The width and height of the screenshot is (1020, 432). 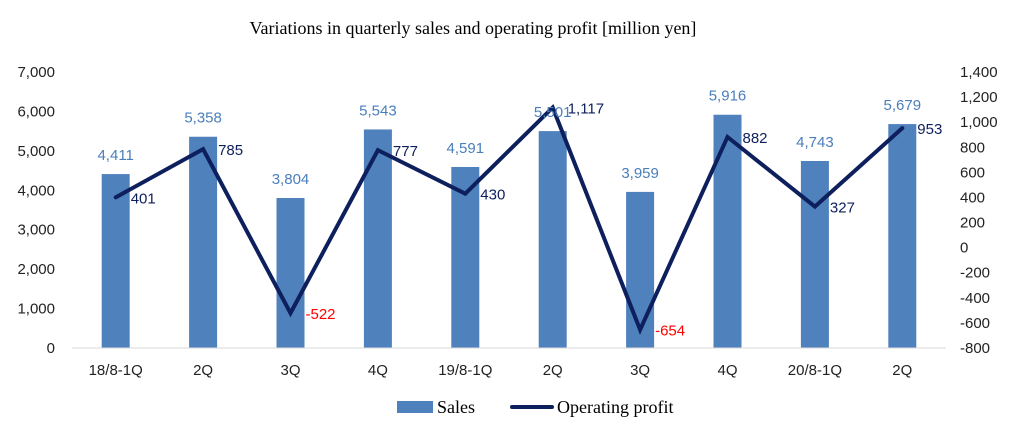 What do you see at coordinates (815, 370) in the screenshot?
I see `category-label: 20/8-1Q` at bounding box center [815, 370].